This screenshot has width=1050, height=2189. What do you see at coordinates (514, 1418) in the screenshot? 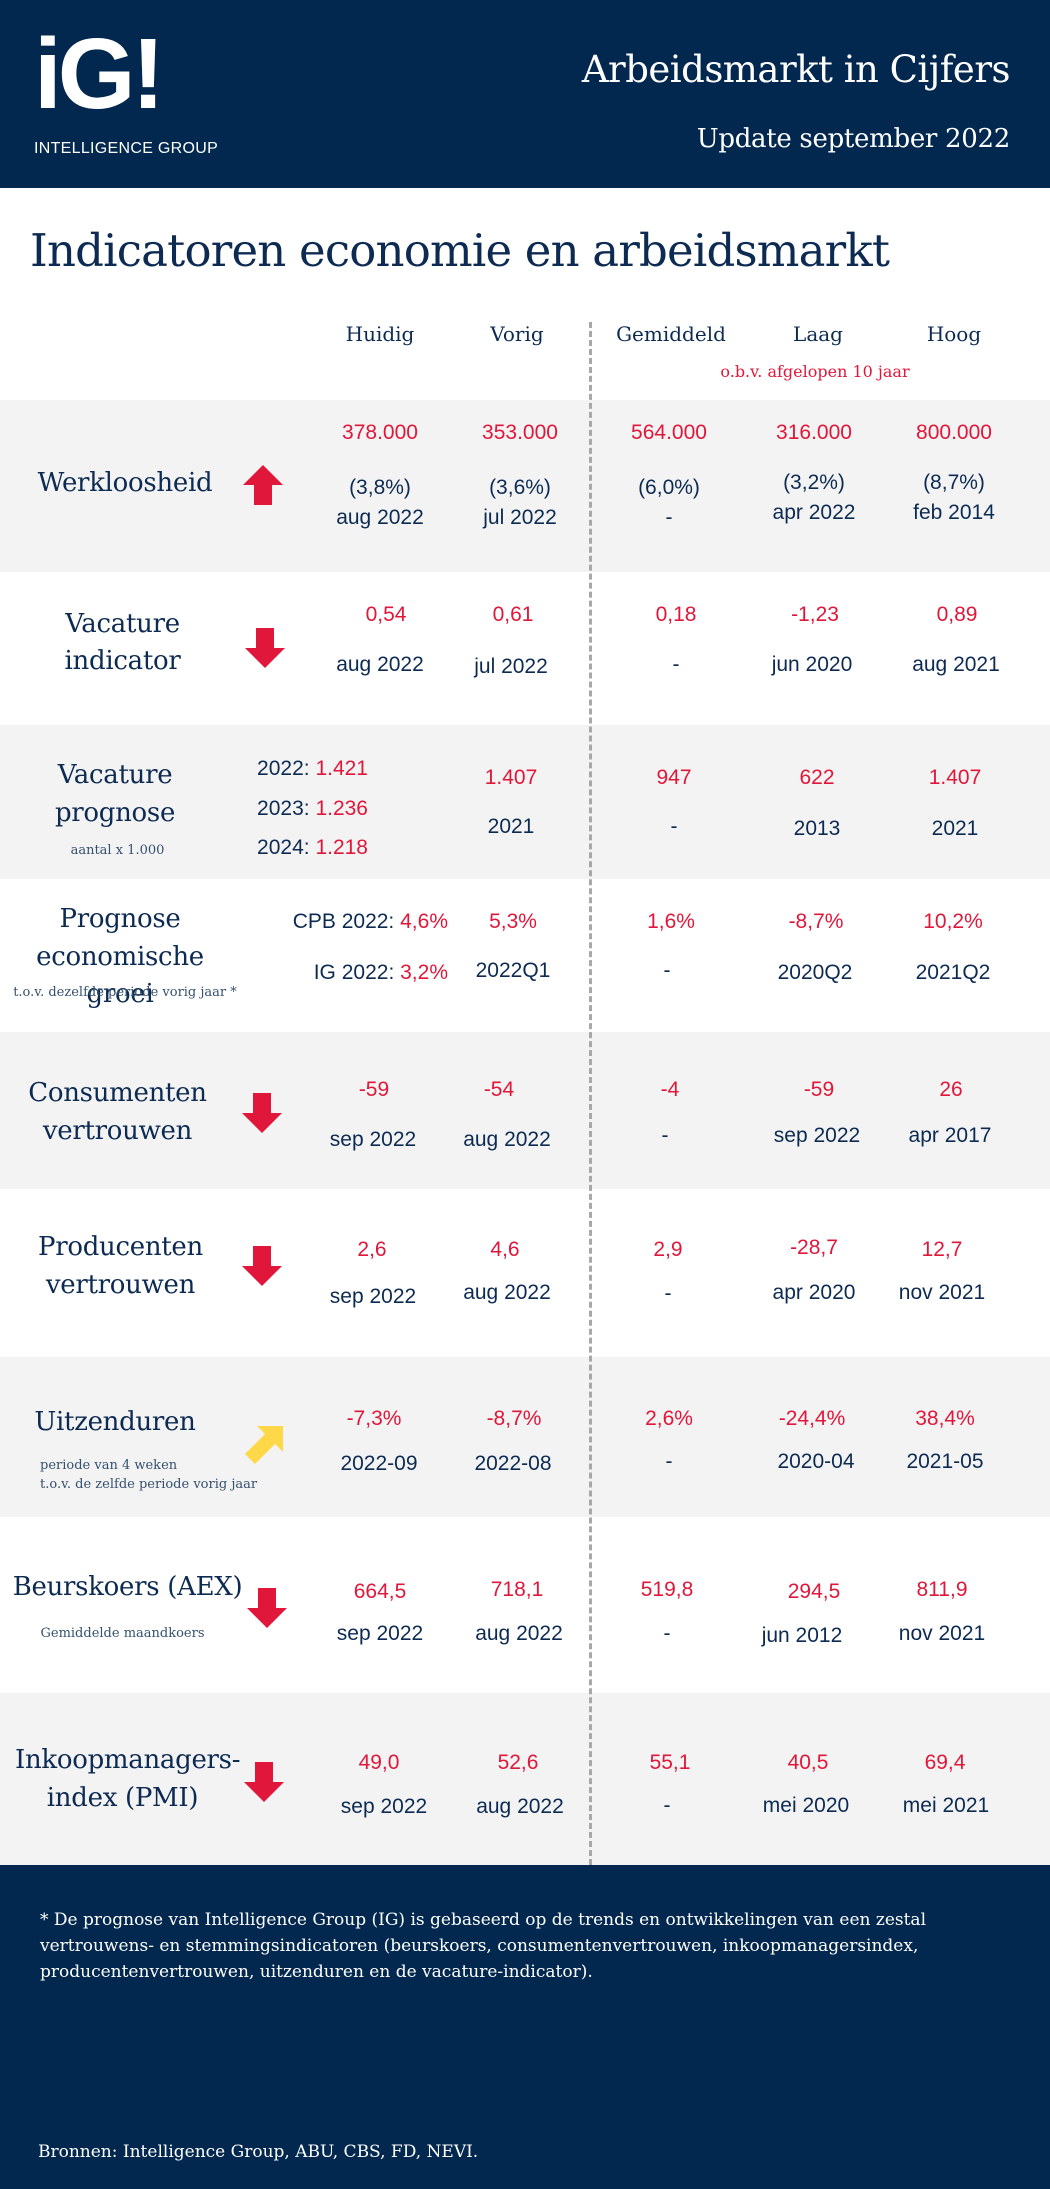
I see `vorig-value: -8,7%` at bounding box center [514, 1418].